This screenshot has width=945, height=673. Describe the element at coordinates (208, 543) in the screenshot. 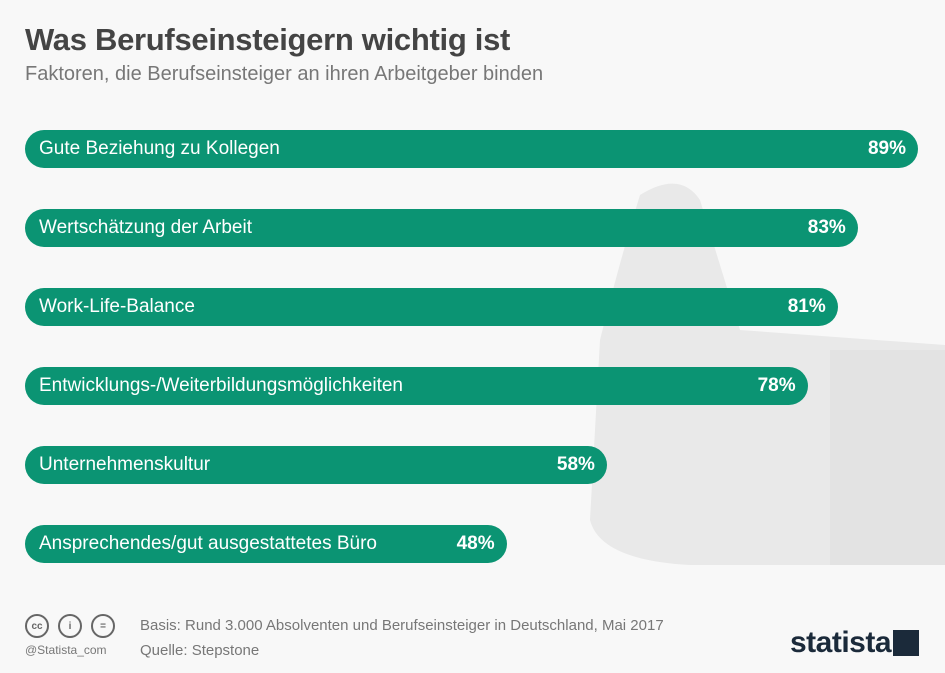

I see `bar-category-label: Ansprechendes/gut ausgestattetes Büro` at that location.